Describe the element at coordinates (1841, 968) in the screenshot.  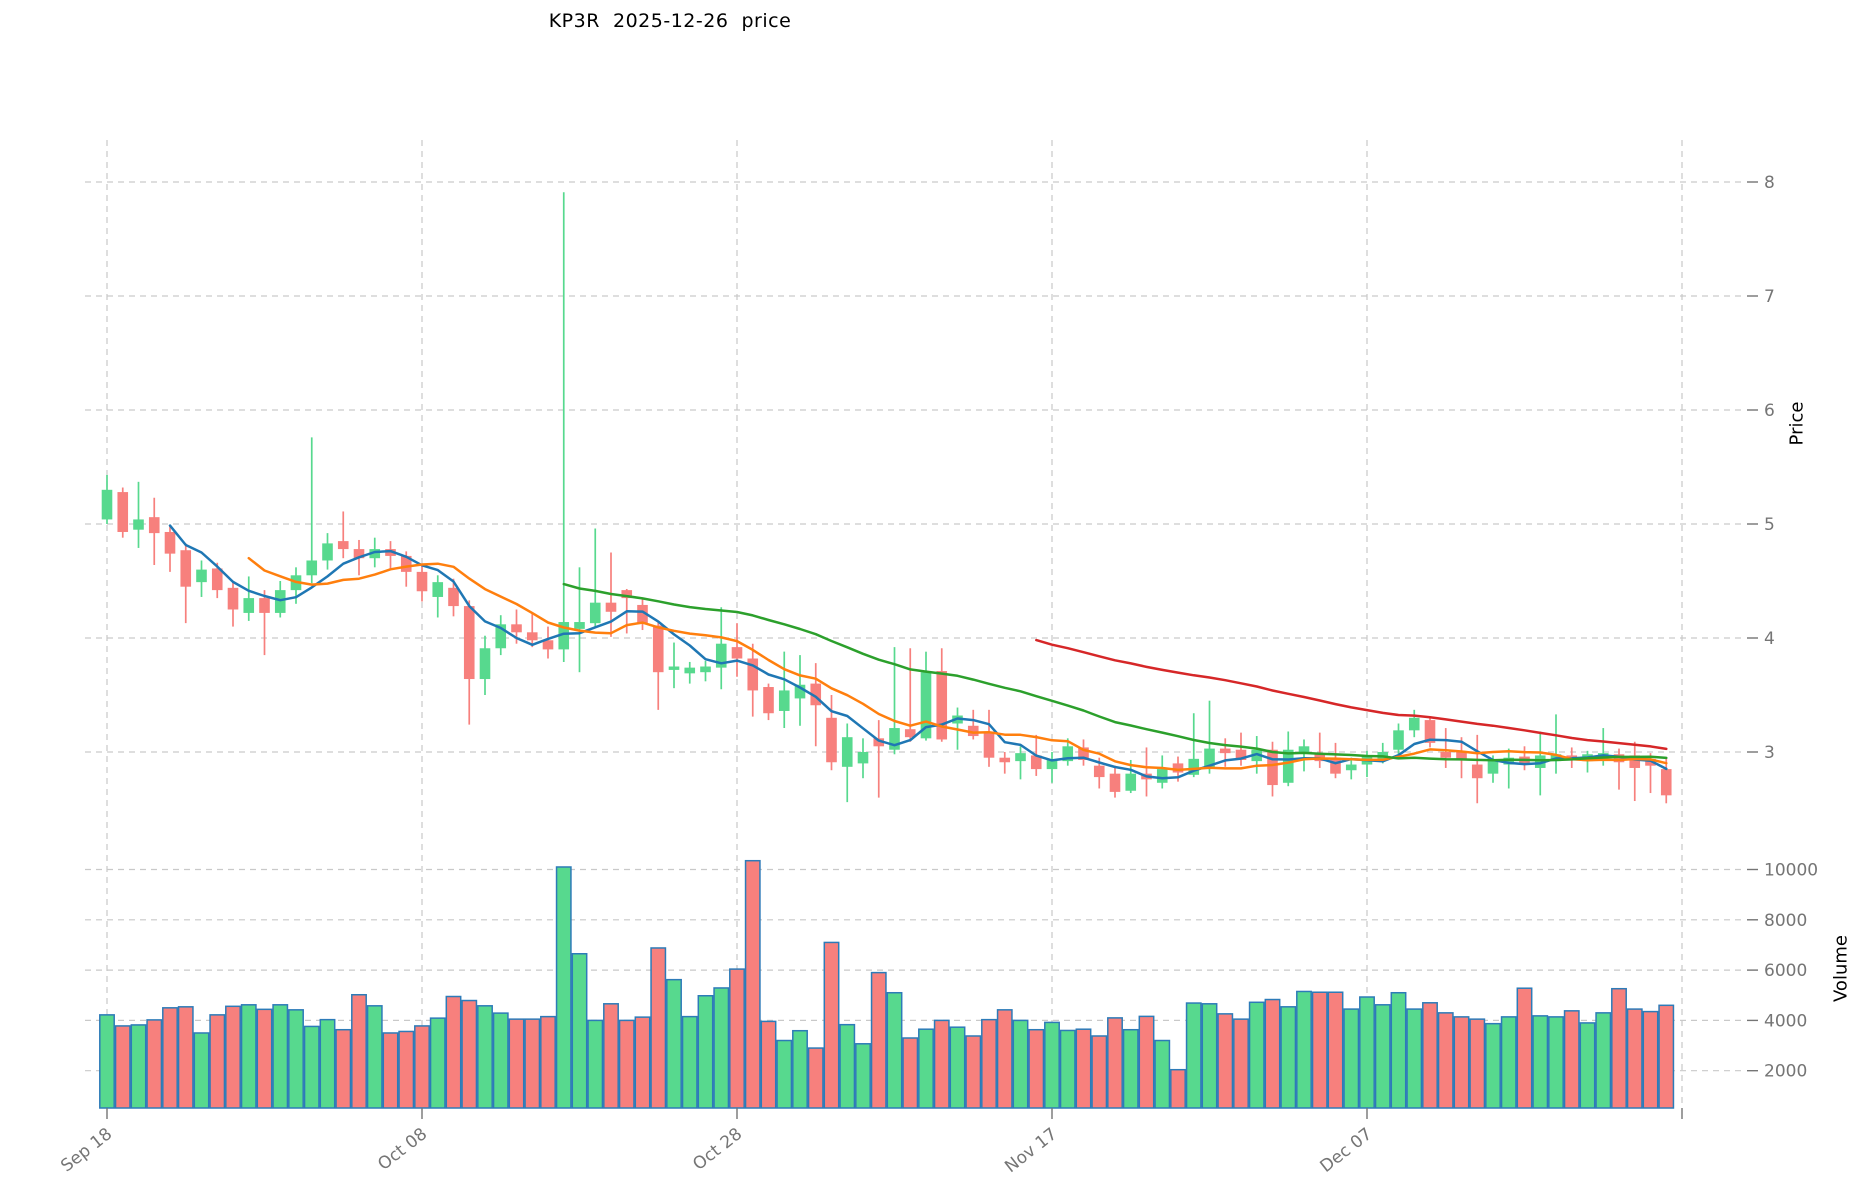
I see `volume-axis-title: Volume` at that location.